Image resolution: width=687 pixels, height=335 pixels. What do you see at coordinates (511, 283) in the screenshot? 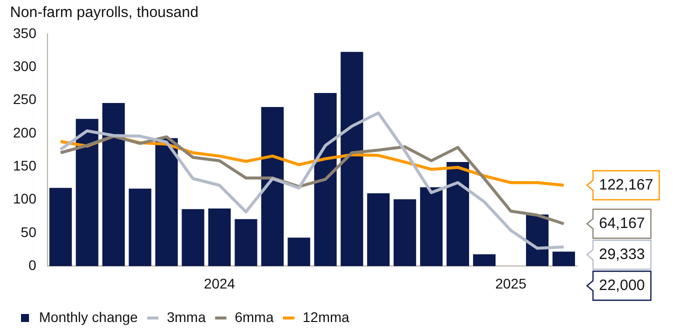
I see `x-tick-label: 2025` at bounding box center [511, 283].